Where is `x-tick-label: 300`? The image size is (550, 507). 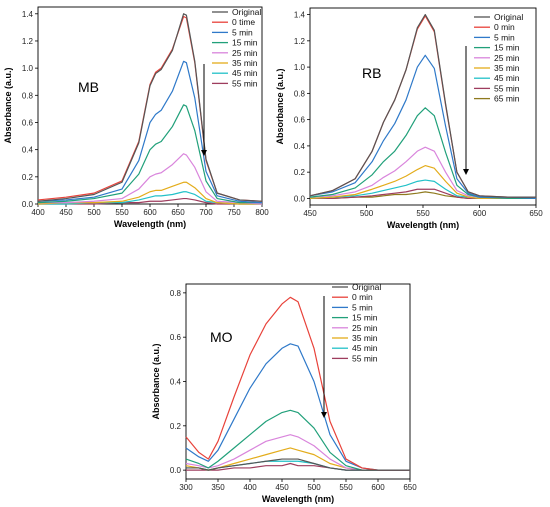
x-tick-label: 300 is located at coordinates (186, 487).